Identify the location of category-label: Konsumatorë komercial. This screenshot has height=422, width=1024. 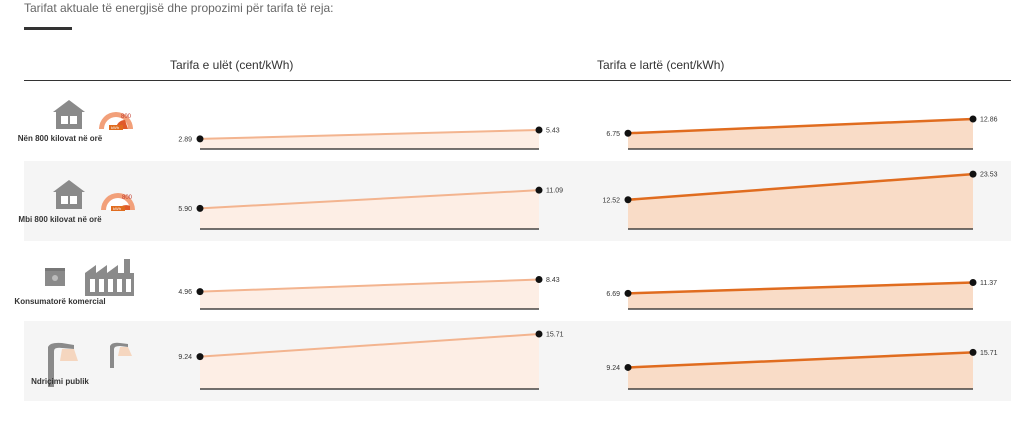
(60, 301).